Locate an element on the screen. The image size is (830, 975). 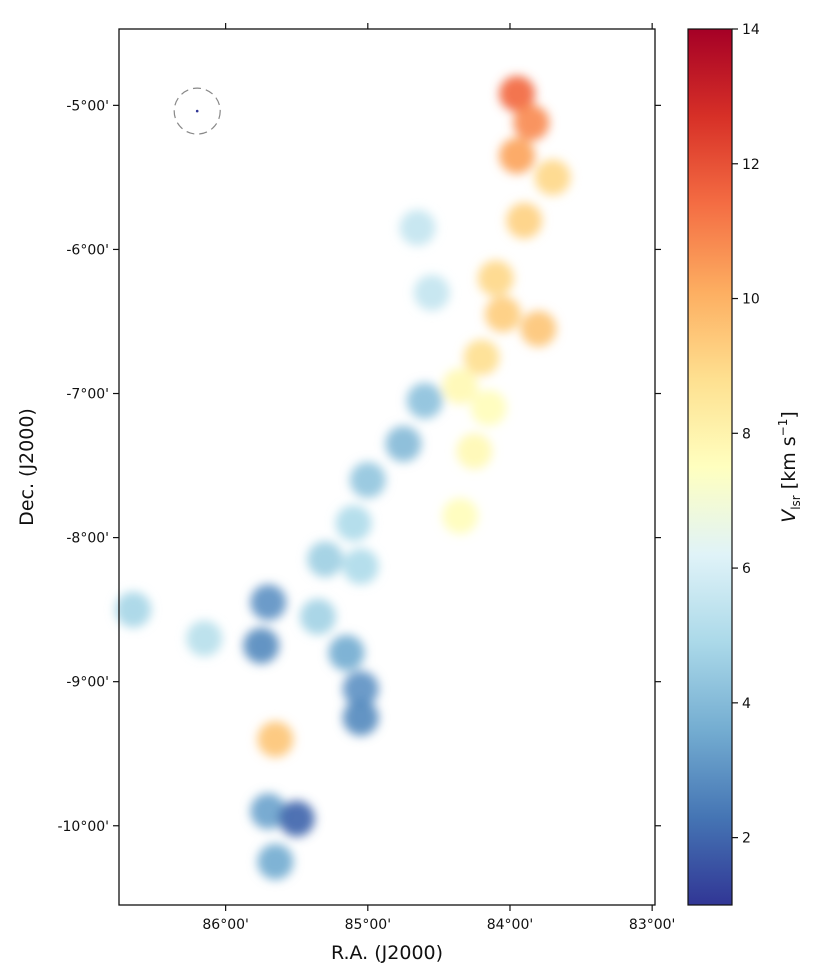
colorbar-tick-label: 12 is located at coordinates (751, 165).